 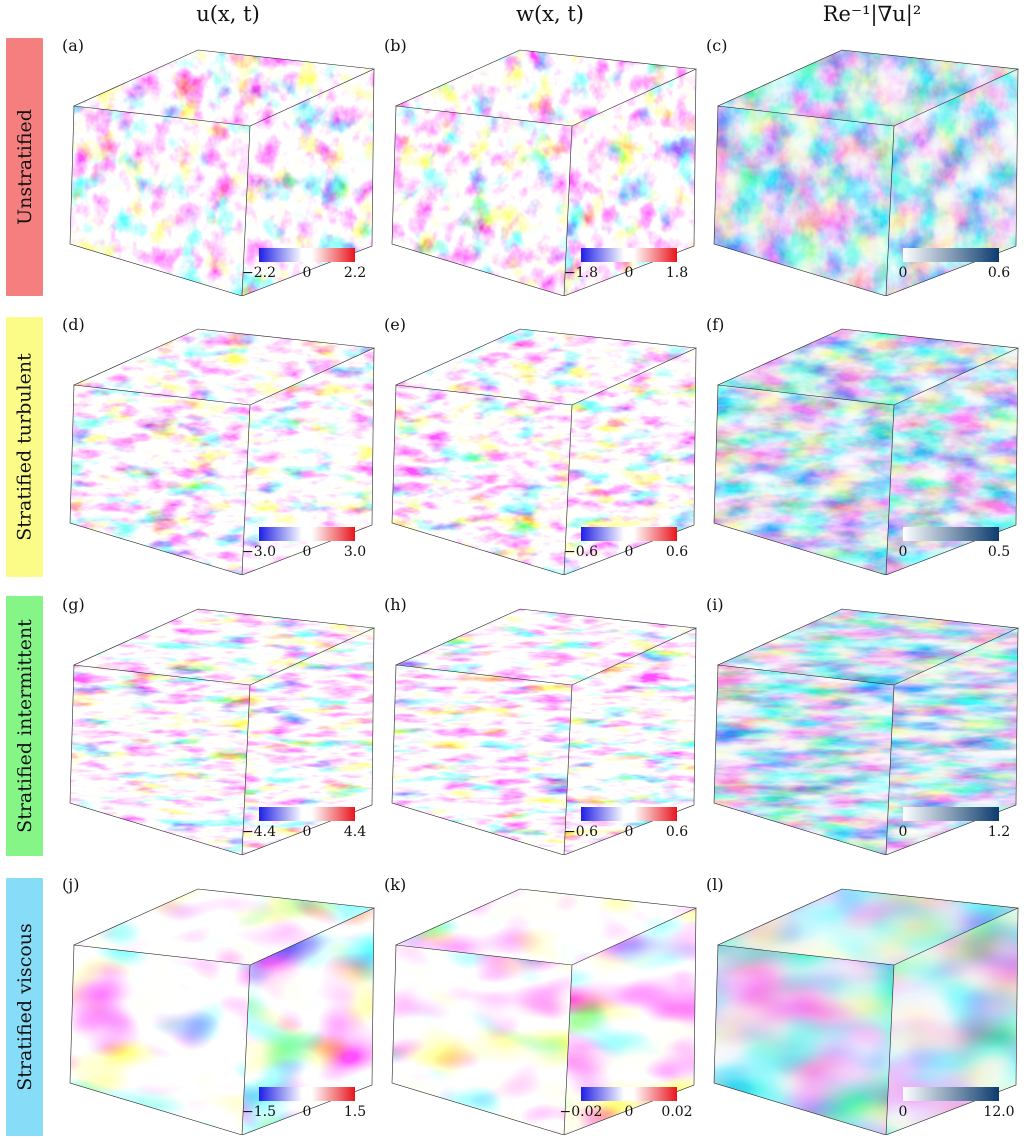 I want to click on panel-tag: (l), so click(x=715, y=884).